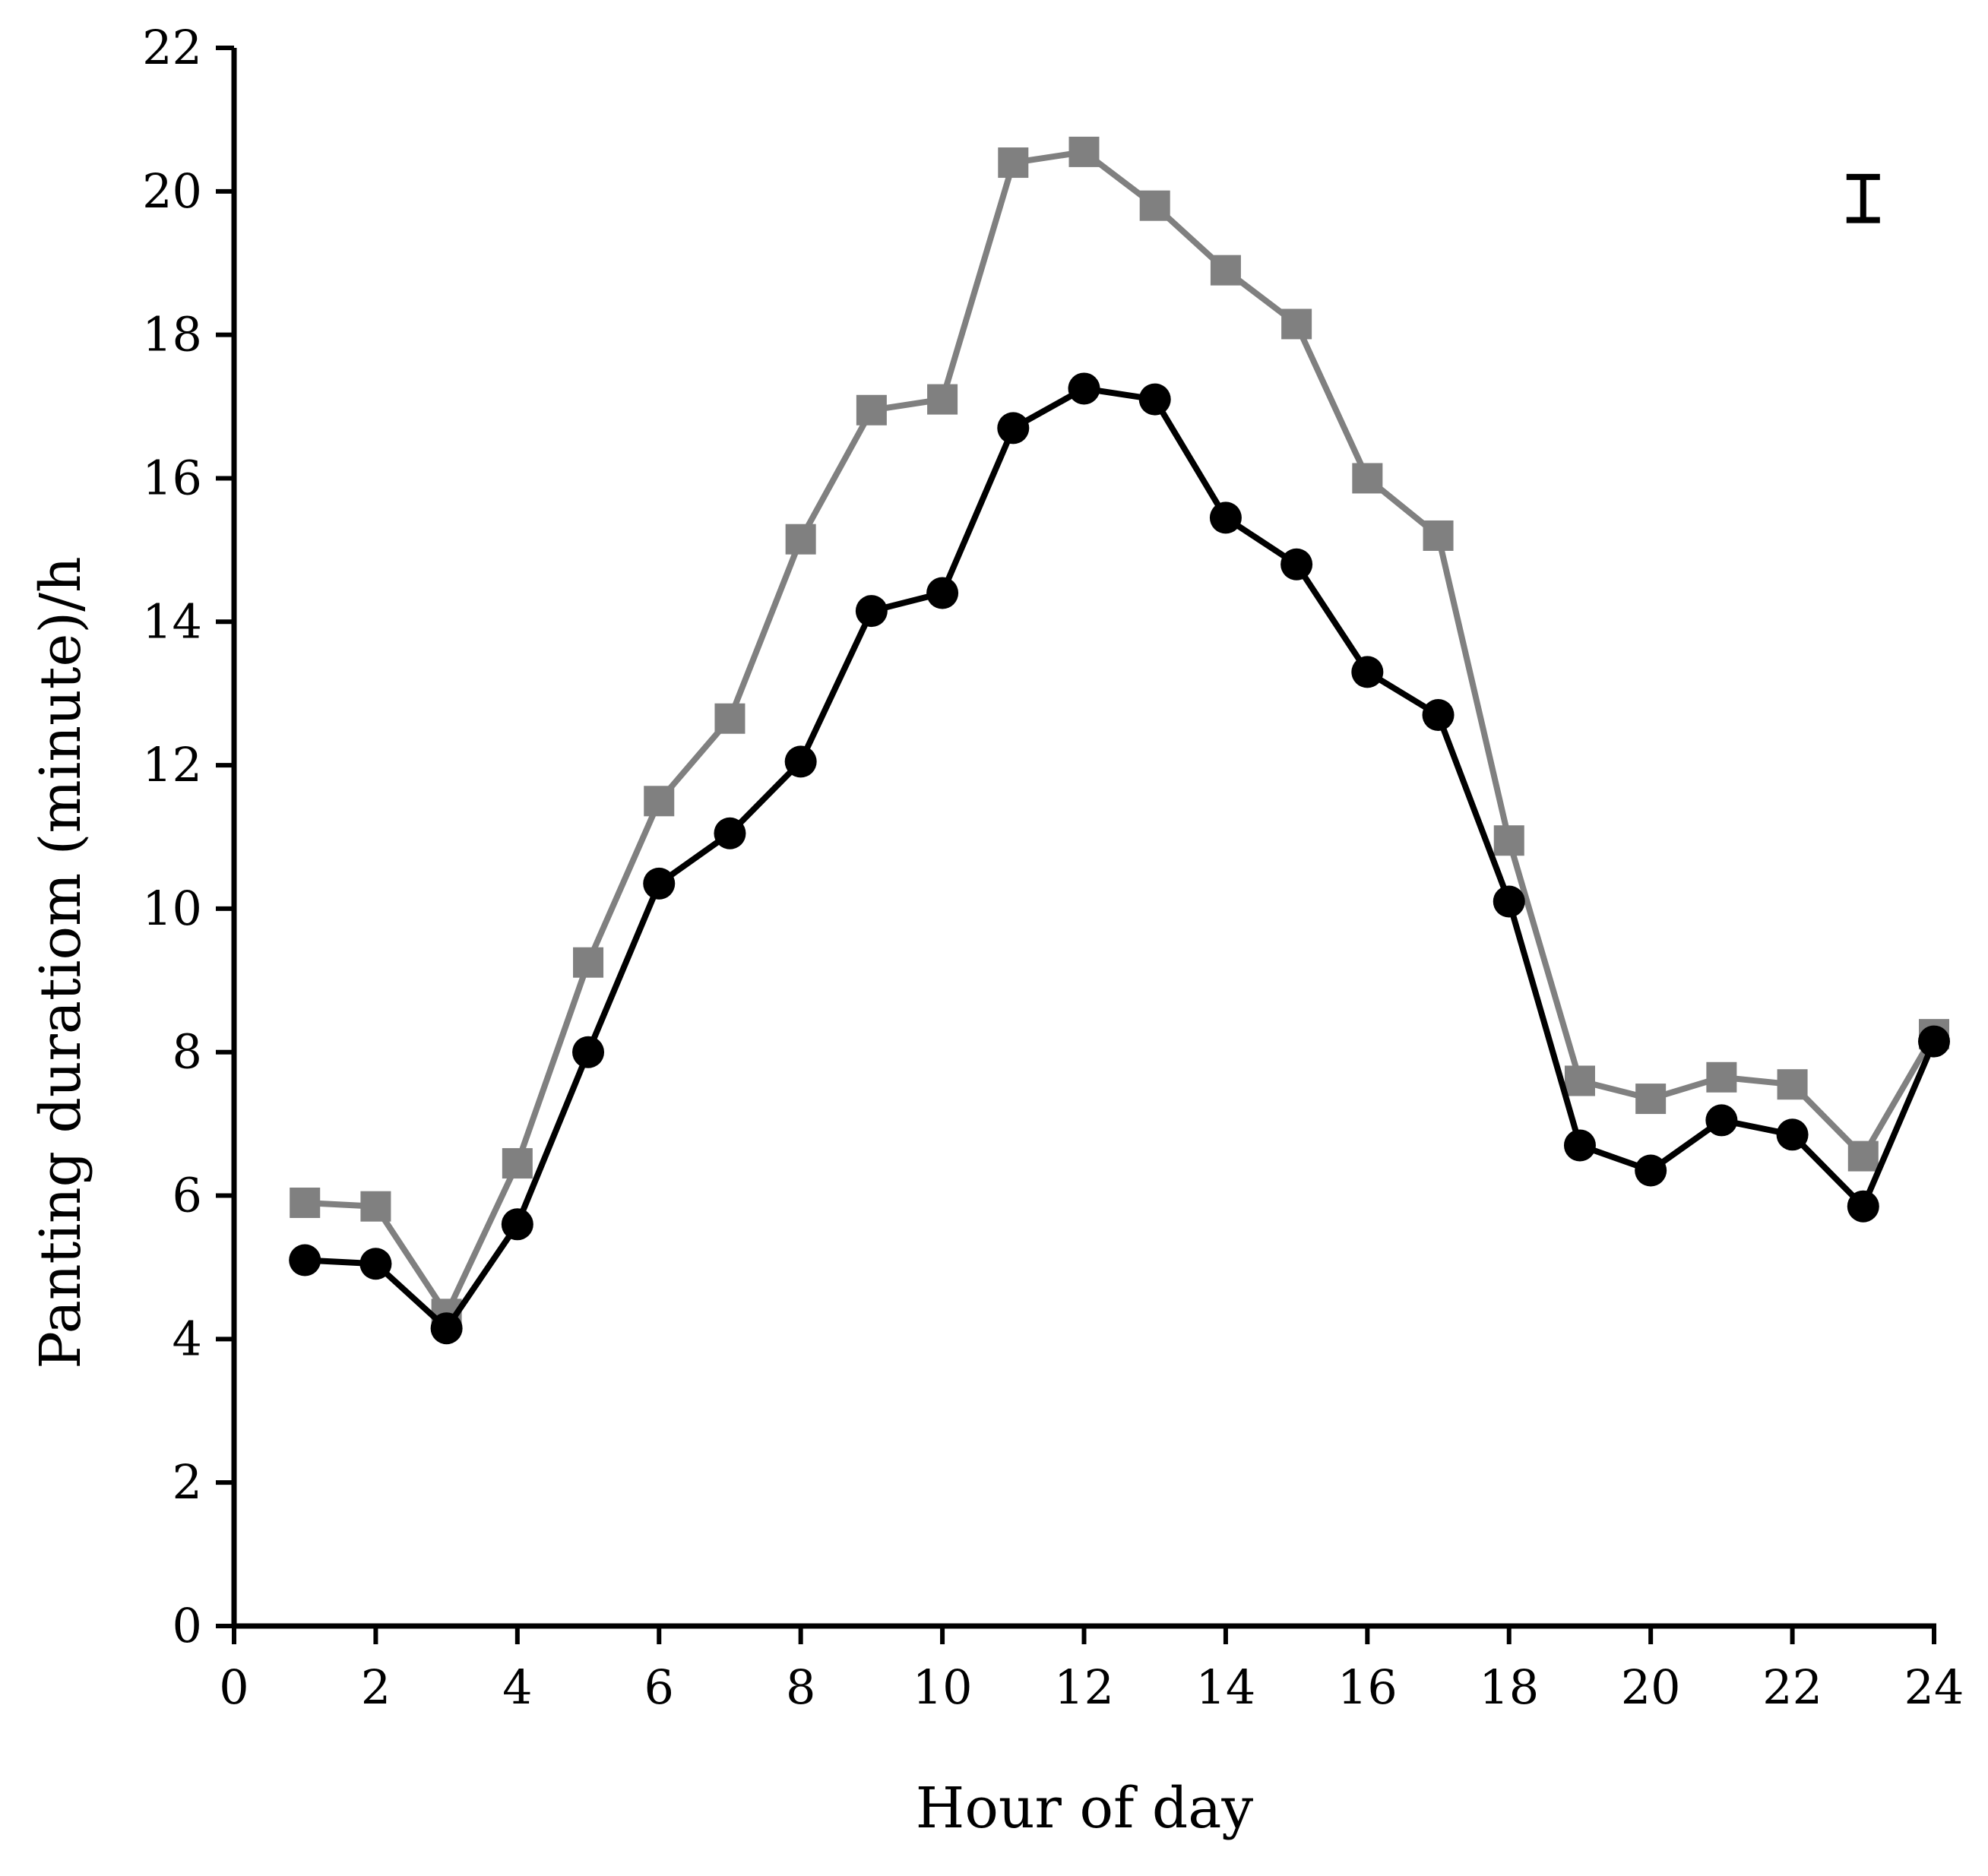 The width and height of the screenshot is (1988, 1876). I want to click on x-tick-label: 16, so click(1367, 1687).